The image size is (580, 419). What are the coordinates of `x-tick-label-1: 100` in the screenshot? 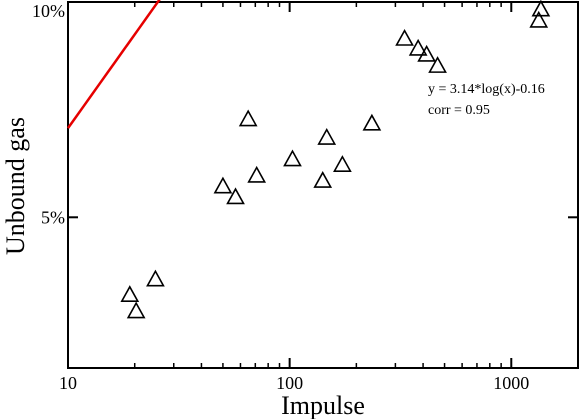 It's located at (289, 383).